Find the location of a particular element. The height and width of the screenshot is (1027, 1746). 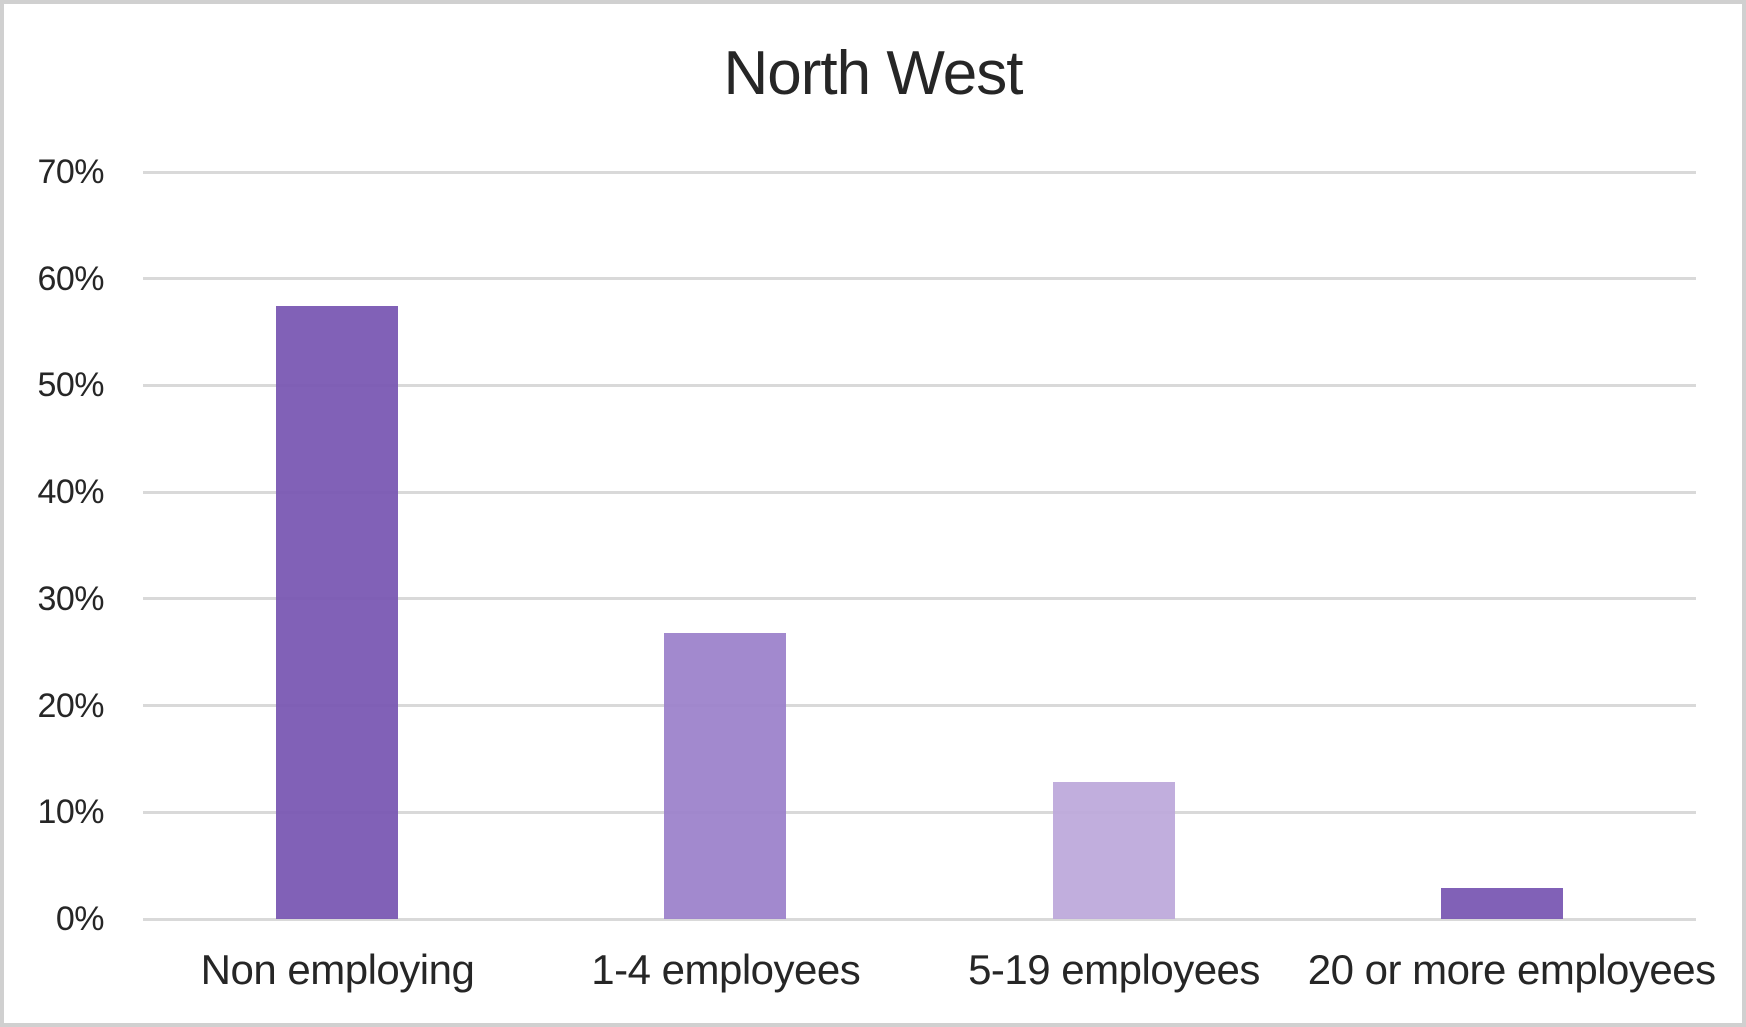

x-axis-category-label: 5-19 employees is located at coordinates (1114, 969).